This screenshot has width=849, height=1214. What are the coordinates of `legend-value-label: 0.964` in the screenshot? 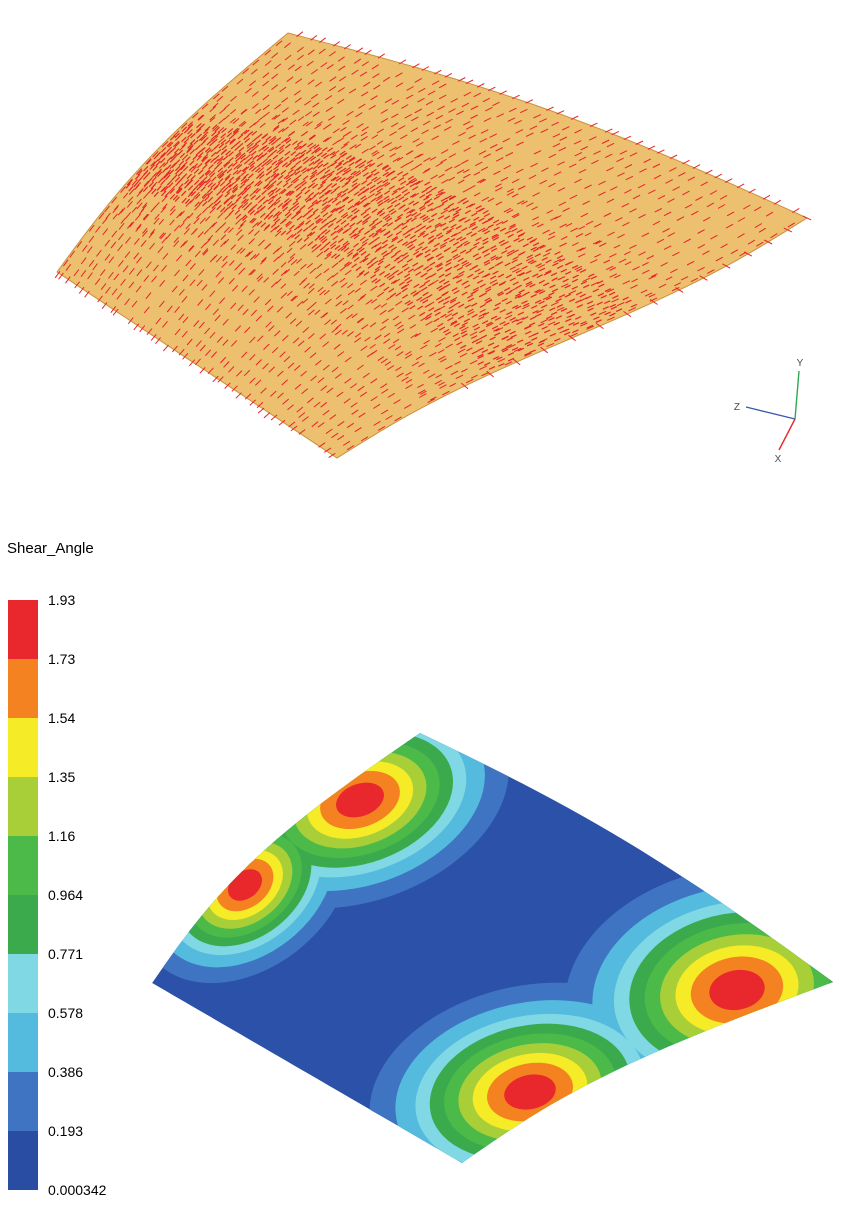 It's located at (66, 895).